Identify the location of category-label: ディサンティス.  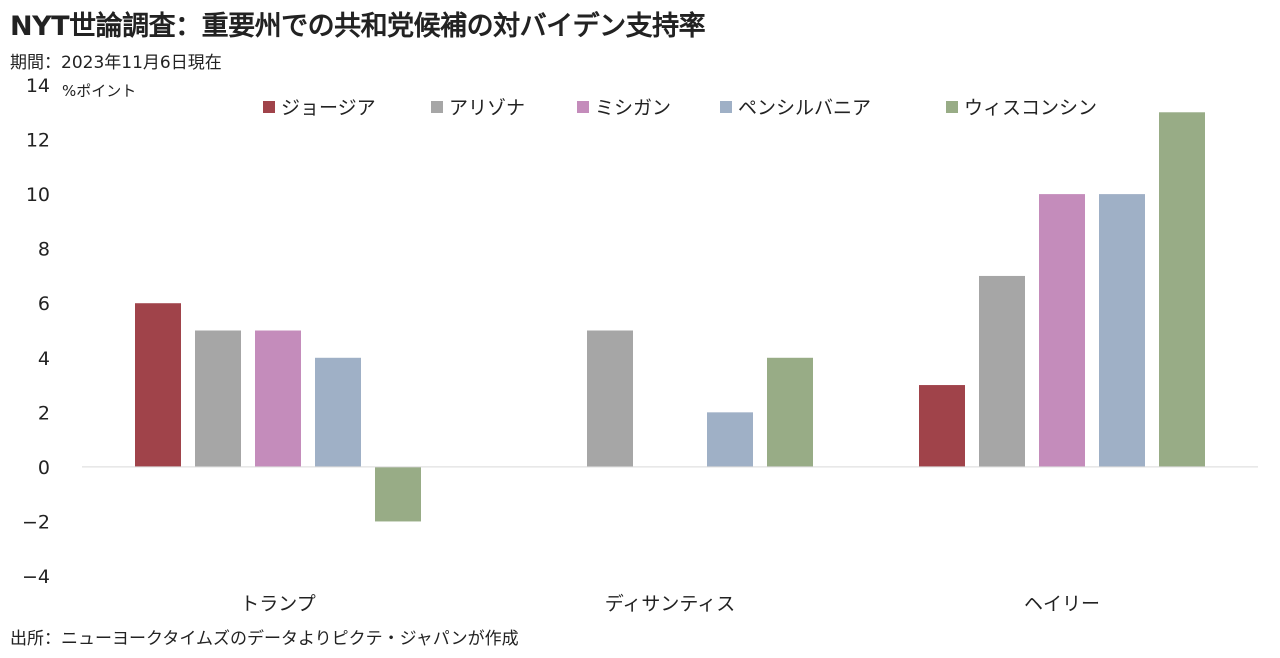
(670, 604).